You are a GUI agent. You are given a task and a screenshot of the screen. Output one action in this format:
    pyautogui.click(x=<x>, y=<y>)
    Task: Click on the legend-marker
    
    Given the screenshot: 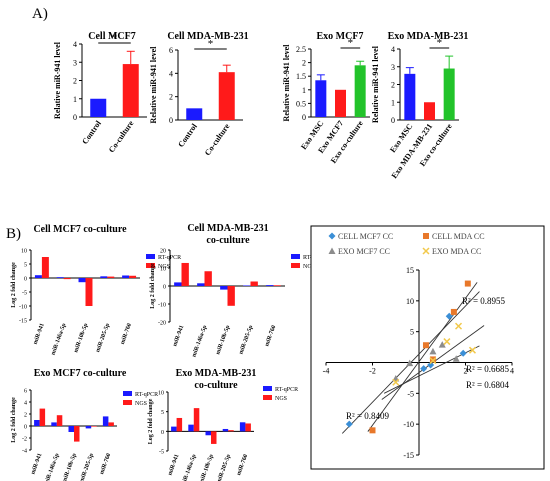 What is the action you would take?
    pyautogui.click(x=426, y=236)
    